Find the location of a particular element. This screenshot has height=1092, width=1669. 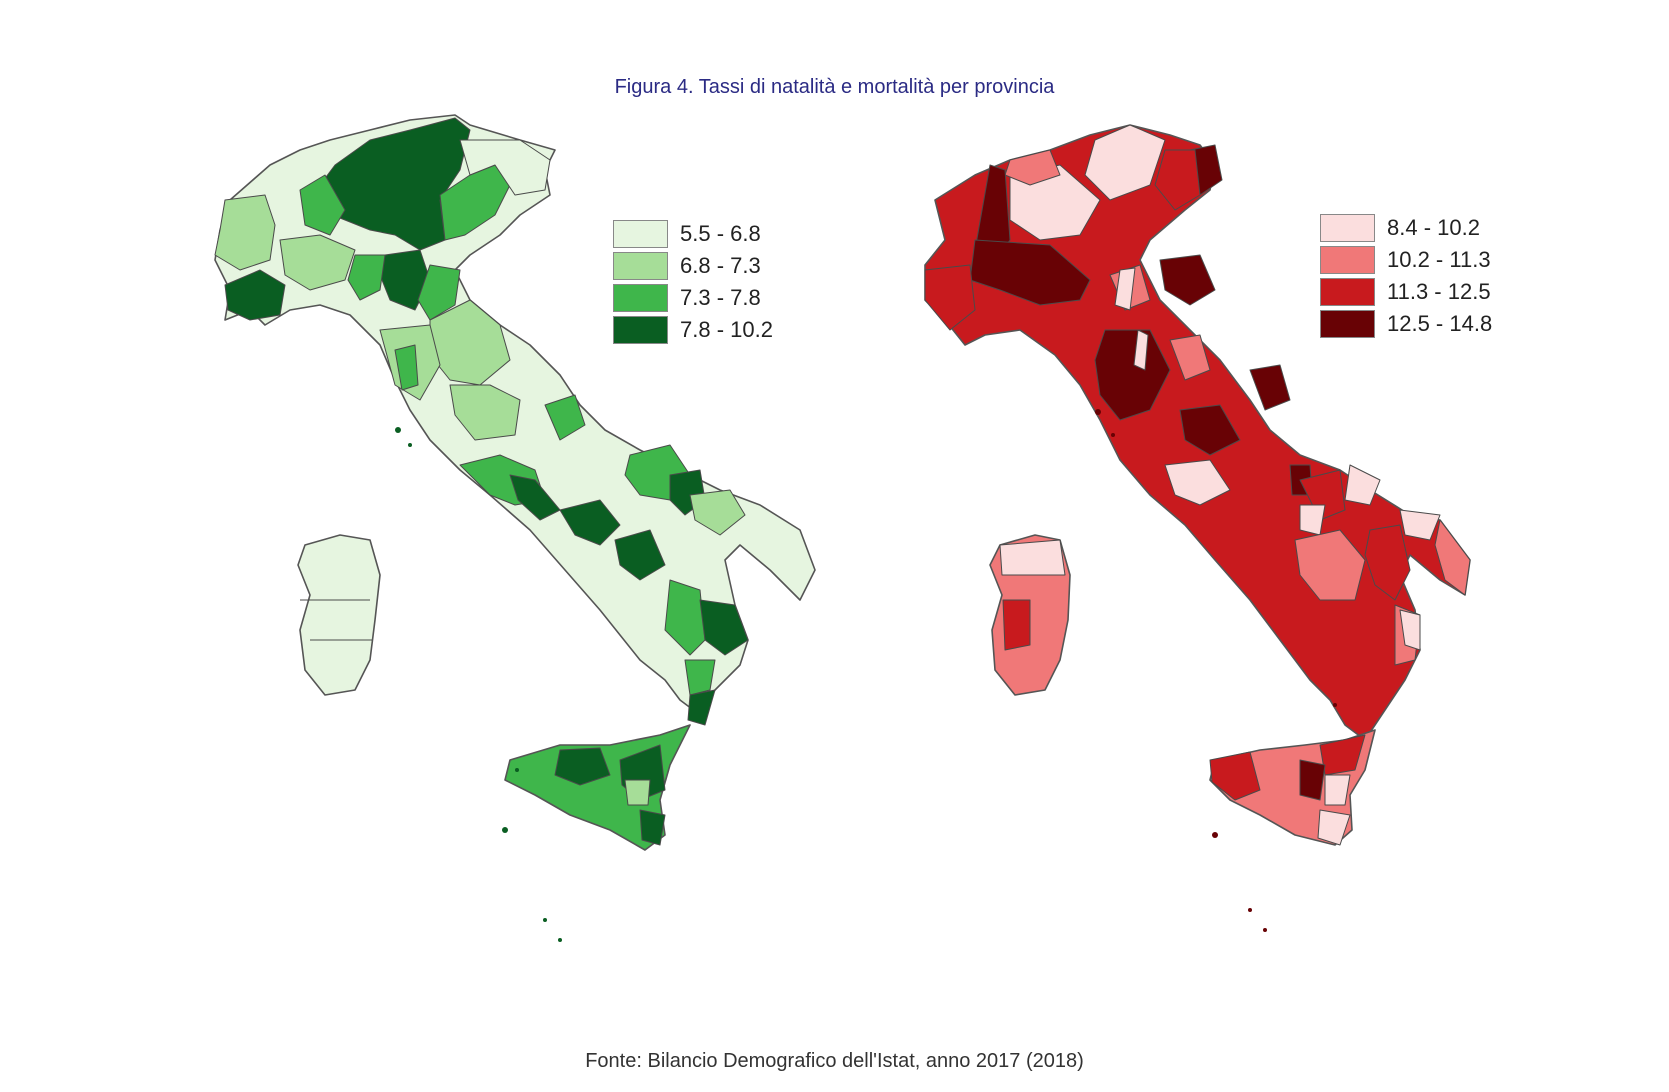

legend-item: 11.3 - 12.5 is located at coordinates (1406, 292).